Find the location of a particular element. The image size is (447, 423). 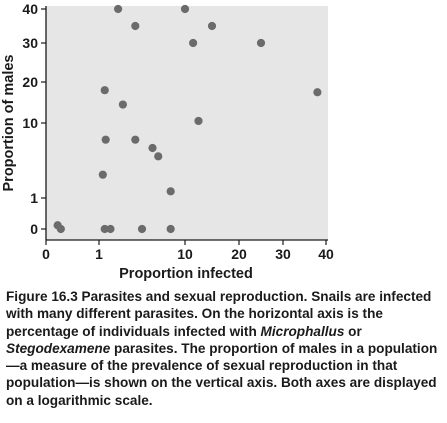

x-axis-label: Proportion infected is located at coordinates (186, 274).